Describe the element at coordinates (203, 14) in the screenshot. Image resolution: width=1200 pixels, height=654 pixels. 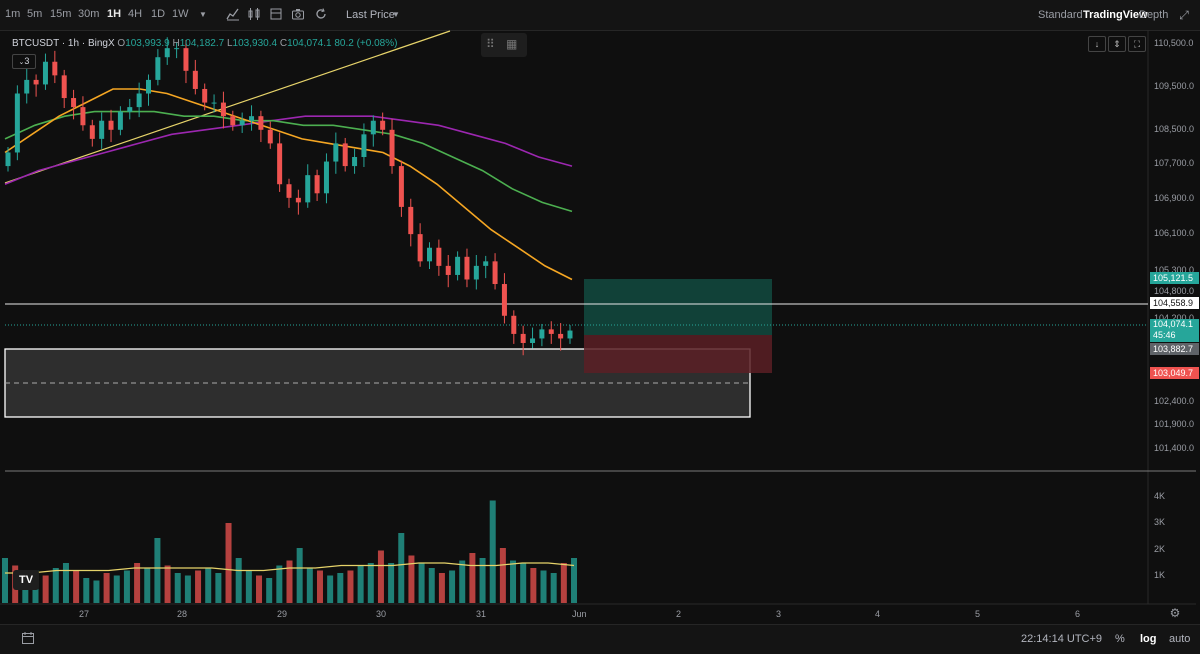
I see `timeframe-dropdown-icon: ▼` at that location.